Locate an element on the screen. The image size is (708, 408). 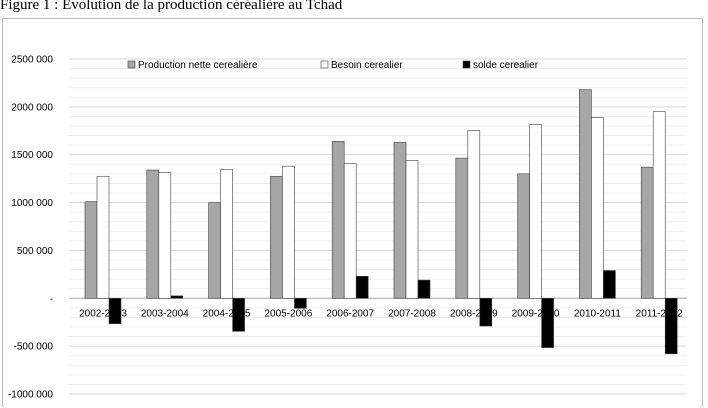
y-tick-label: -500 000 is located at coordinates (34, 347).